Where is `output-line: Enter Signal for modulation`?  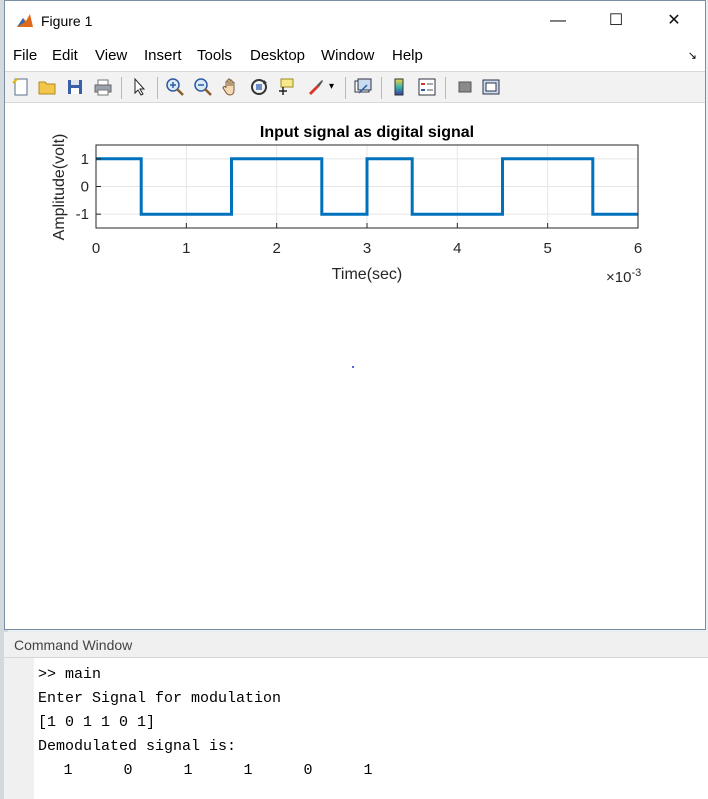 output-line: Enter Signal for modulation is located at coordinates (160, 698).